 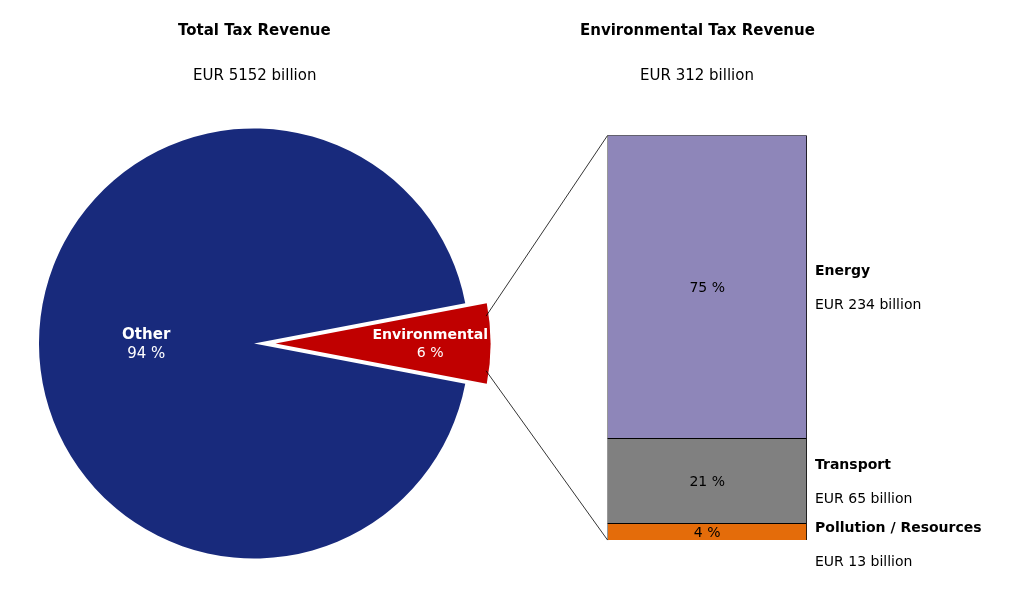 I want to click on data-label: 94 %, so click(x=146, y=353).